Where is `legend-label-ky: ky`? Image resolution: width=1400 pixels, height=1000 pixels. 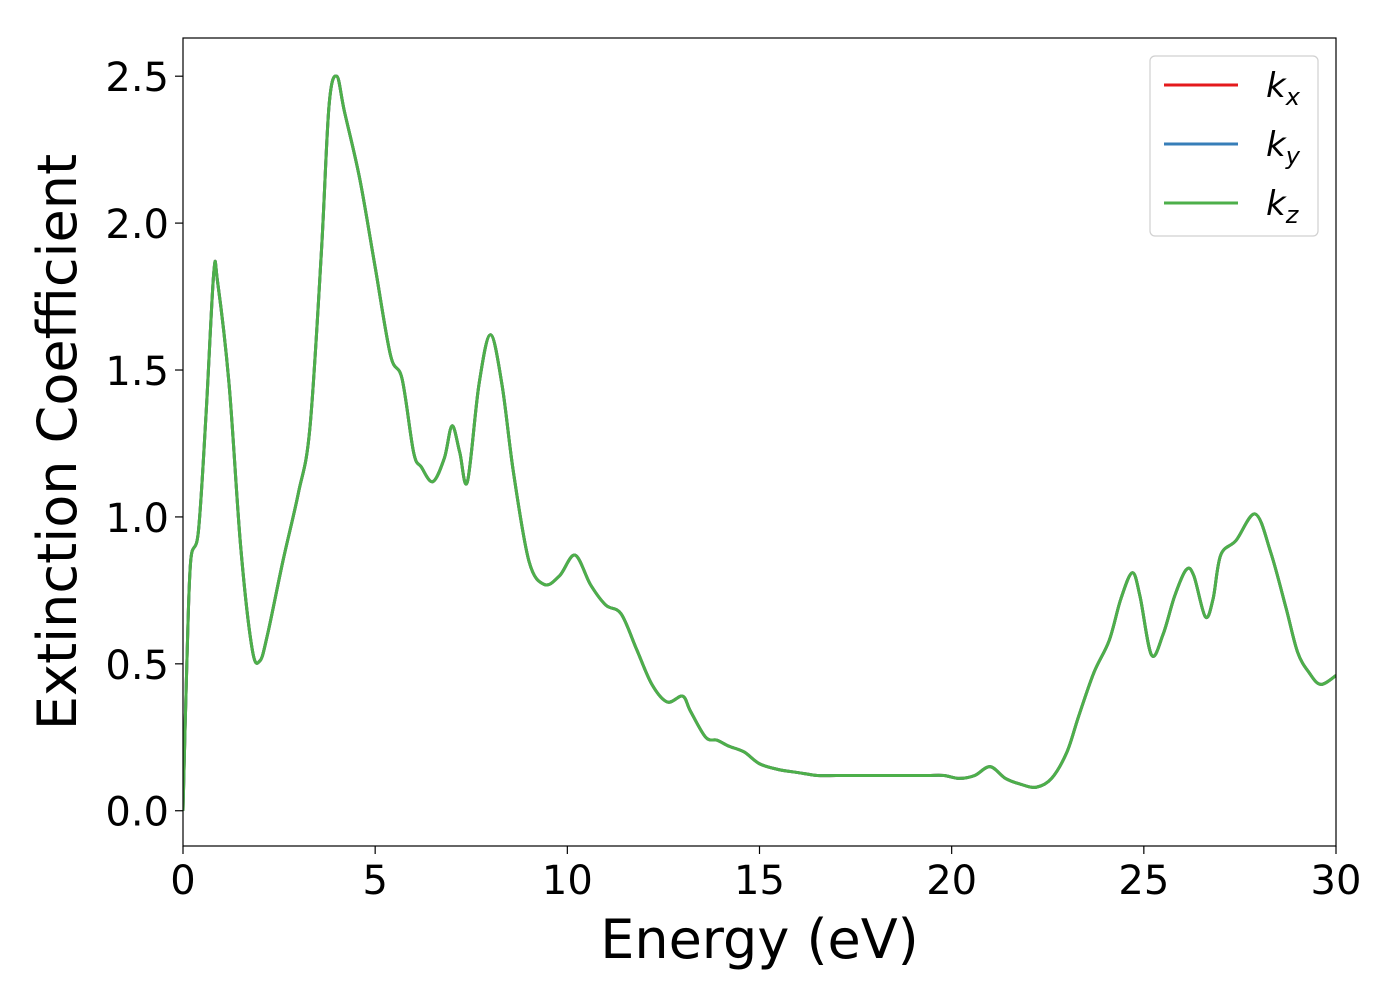 legend-label-ky: ky is located at coordinates (1283, 147).